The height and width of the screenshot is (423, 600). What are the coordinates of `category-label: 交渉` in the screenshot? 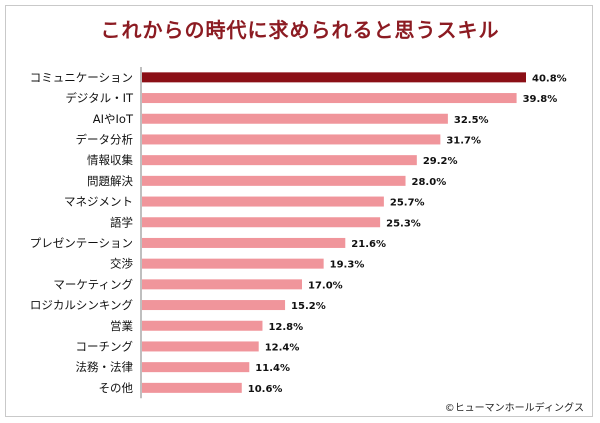 It's located at (121, 264).